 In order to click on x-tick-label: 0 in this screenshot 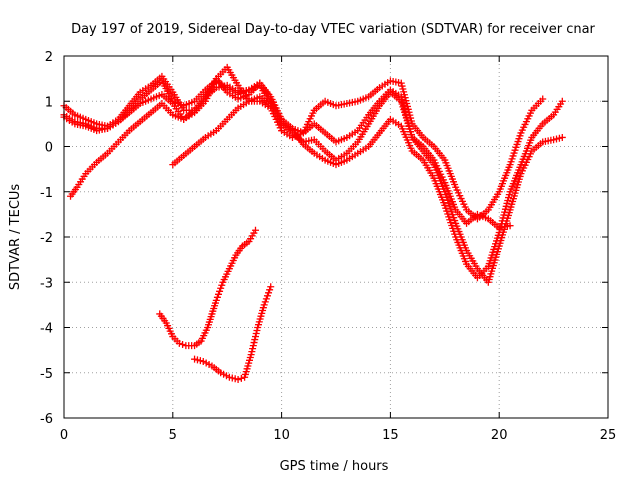, I will do `click(64, 435)`.